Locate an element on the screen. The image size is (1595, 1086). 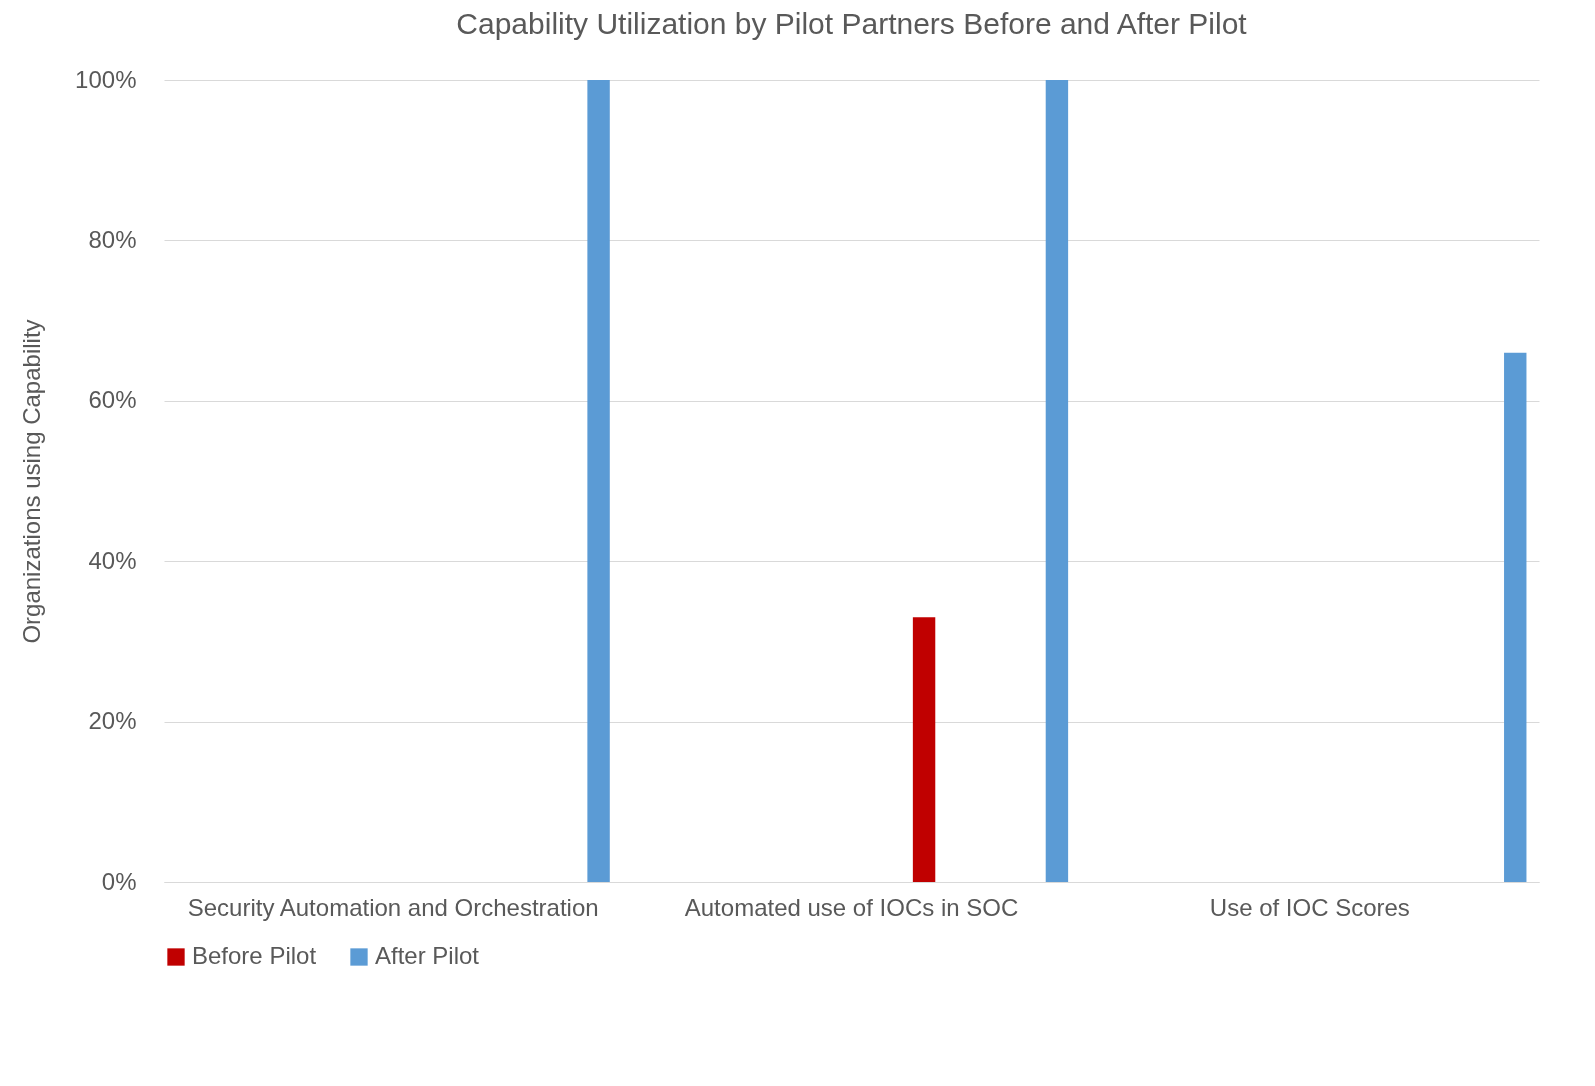
y-tick-label: 40% is located at coordinates (112, 560).